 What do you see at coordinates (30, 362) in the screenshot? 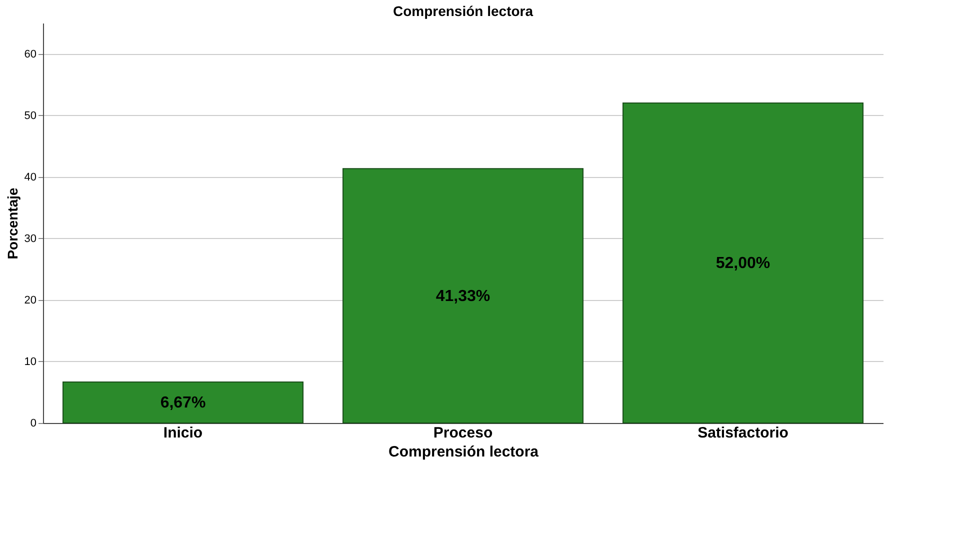
I see `y-tick-label: 10` at bounding box center [30, 362].